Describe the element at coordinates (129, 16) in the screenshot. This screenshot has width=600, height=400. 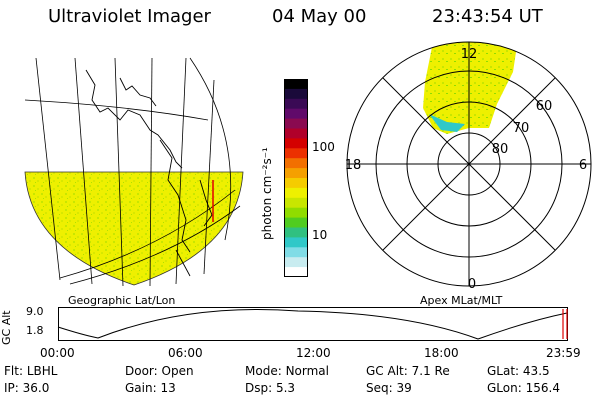
I see `instrument-title: Ultraviolet Imager` at that location.